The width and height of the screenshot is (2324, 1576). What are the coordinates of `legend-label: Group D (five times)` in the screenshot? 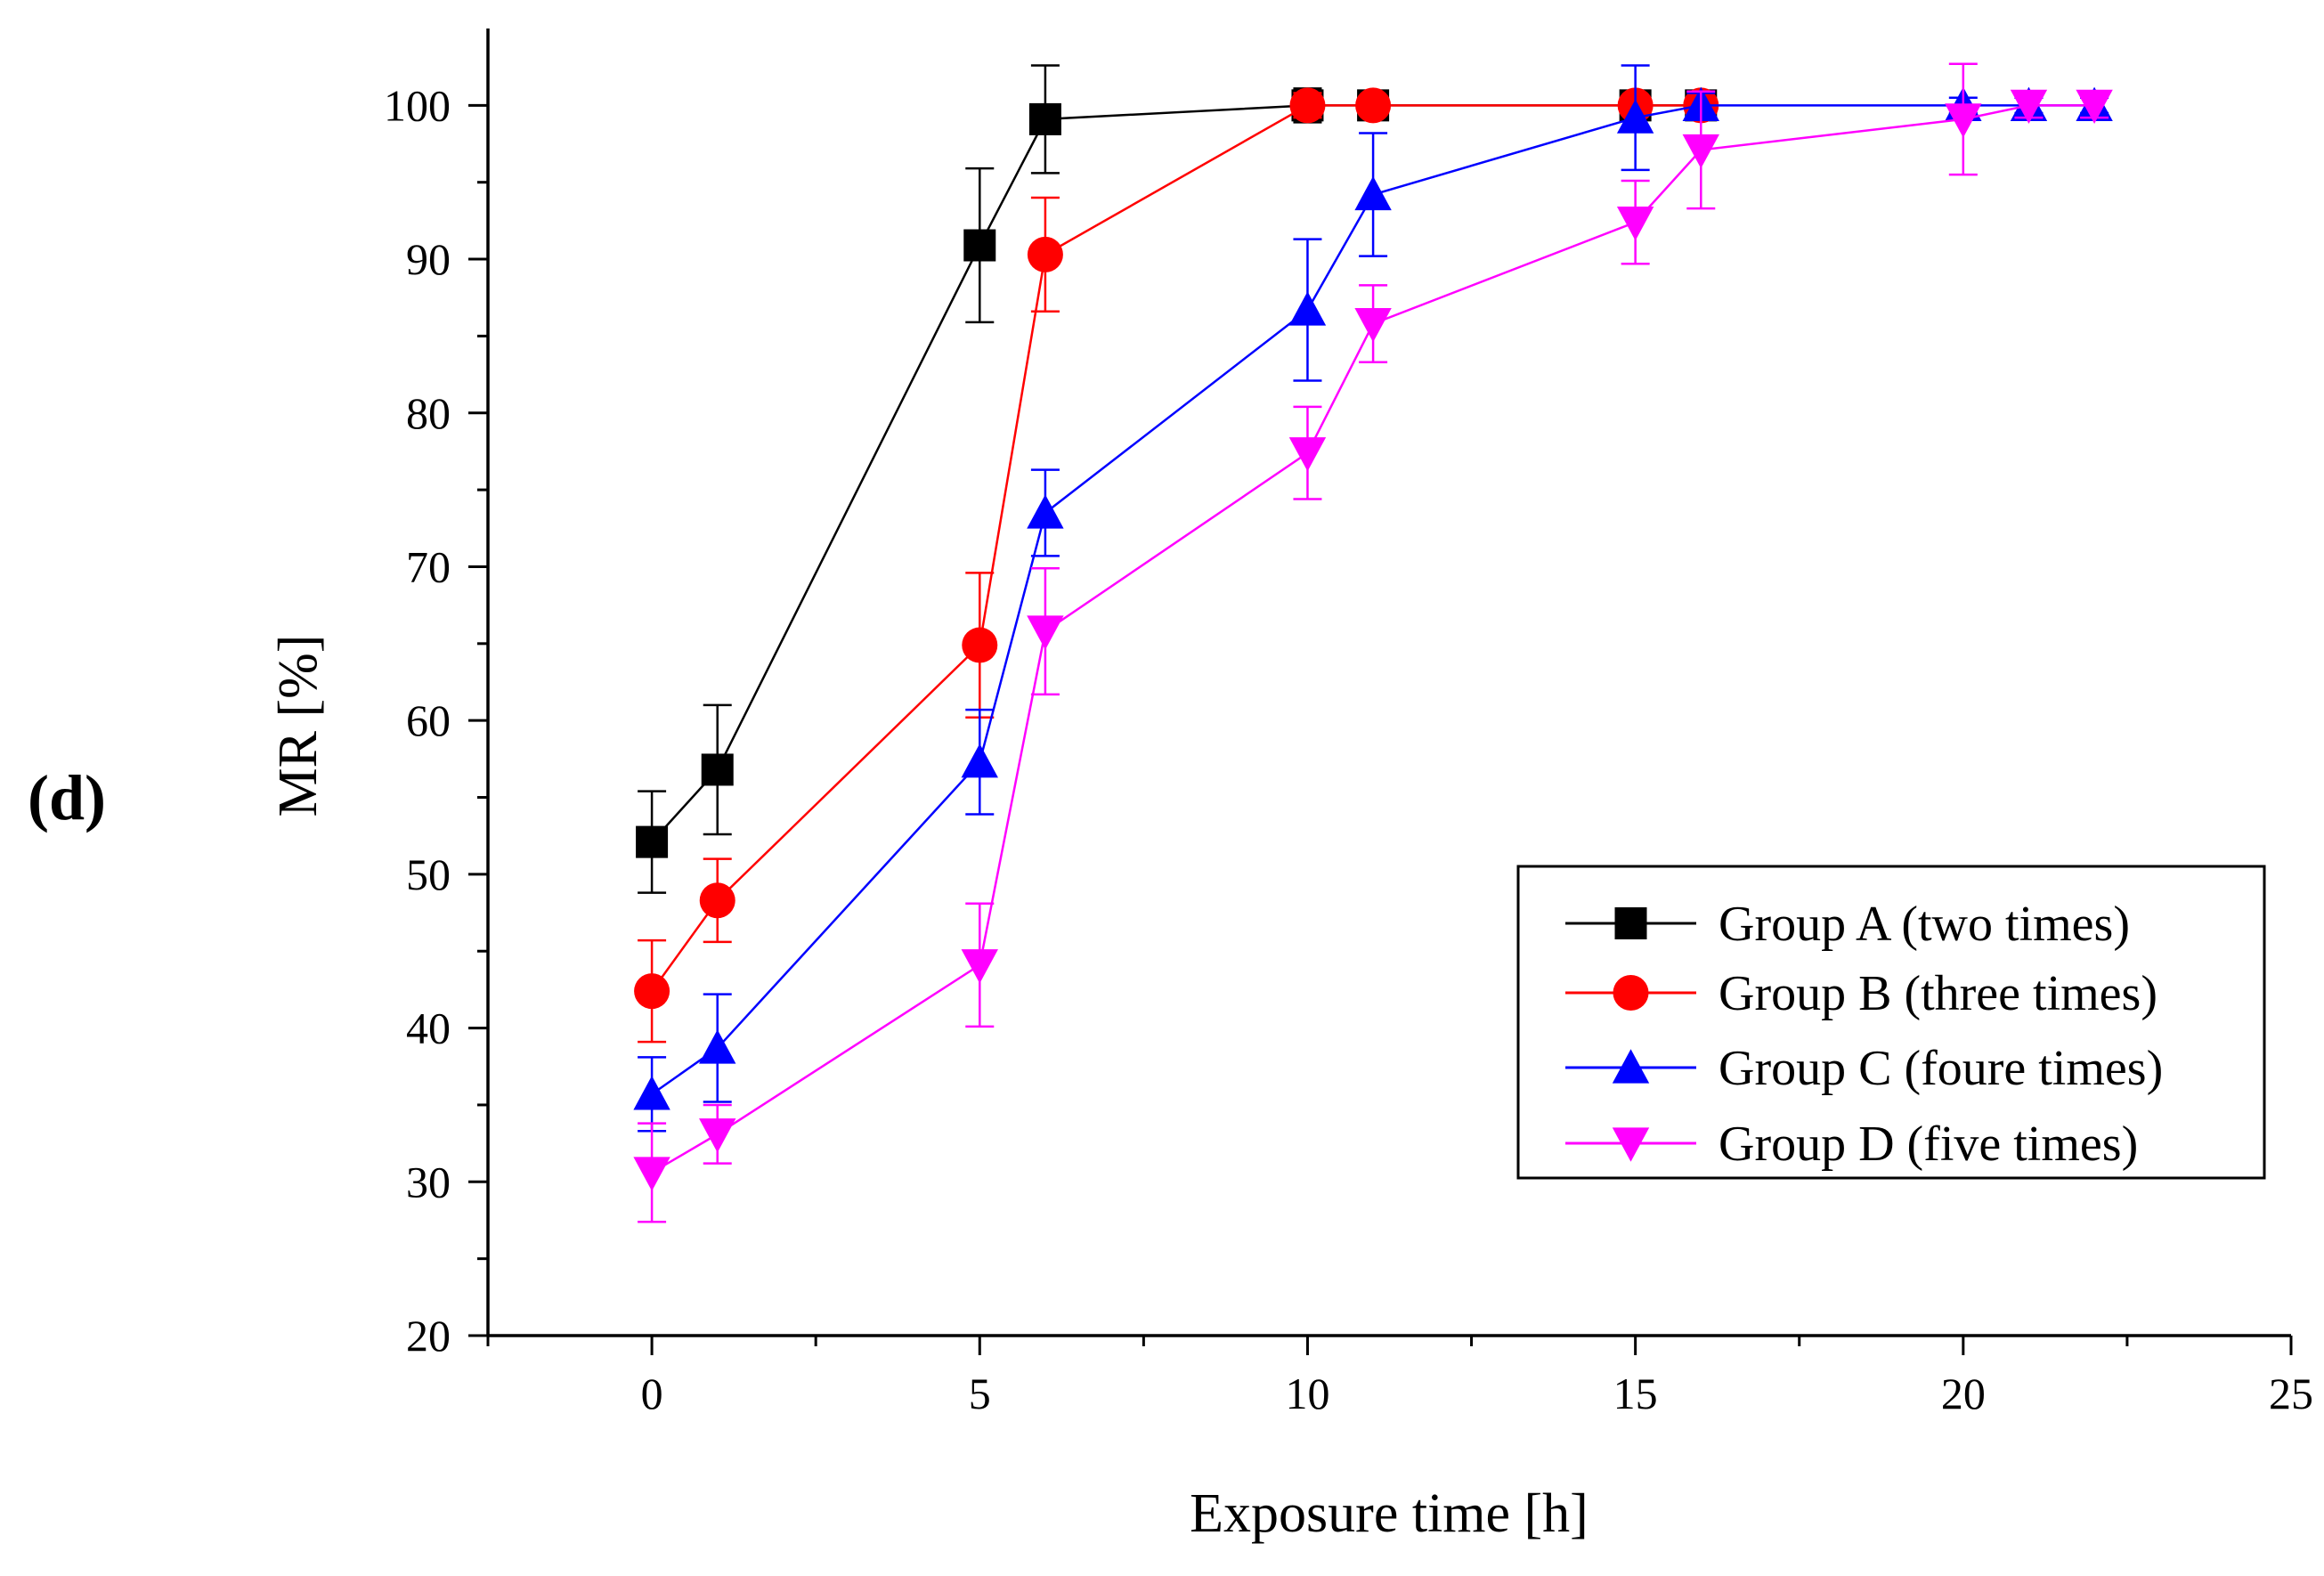 It's located at (1929, 1144).